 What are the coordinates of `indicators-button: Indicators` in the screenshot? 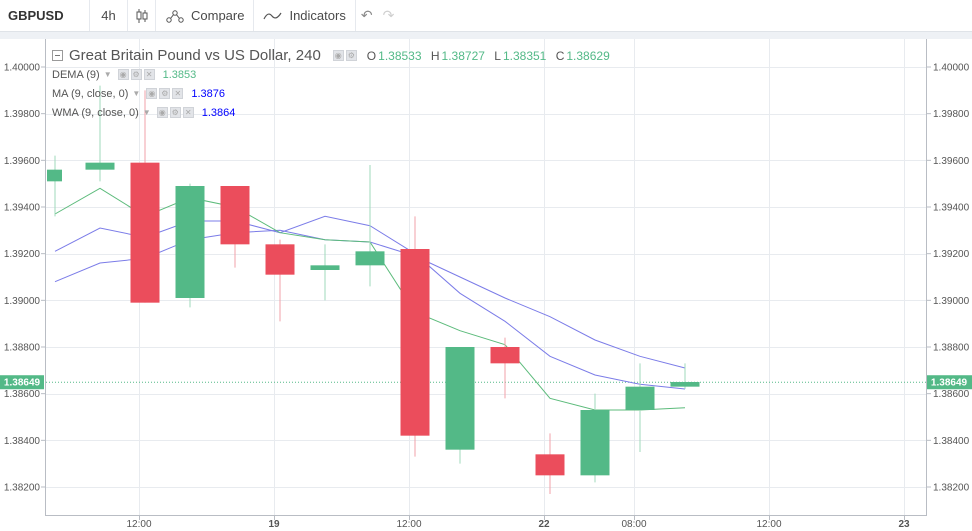 It's located at (305, 15).